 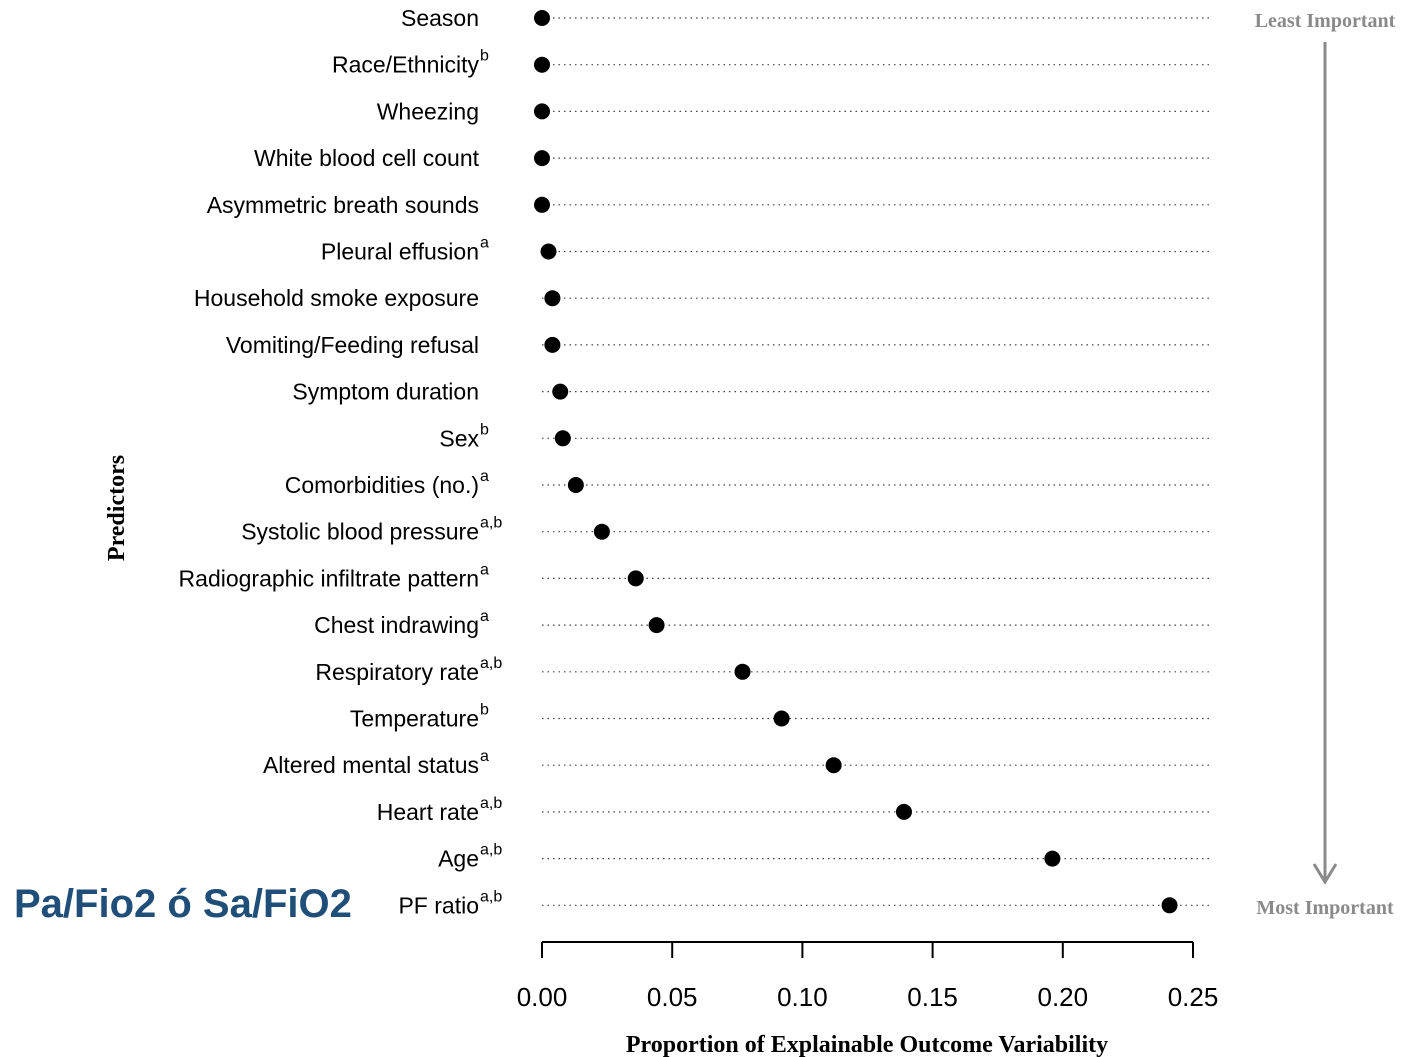 What do you see at coordinates (458, 859) in the screenshot?
I see `predictor-label: Age` at bounding box center [458, 859].